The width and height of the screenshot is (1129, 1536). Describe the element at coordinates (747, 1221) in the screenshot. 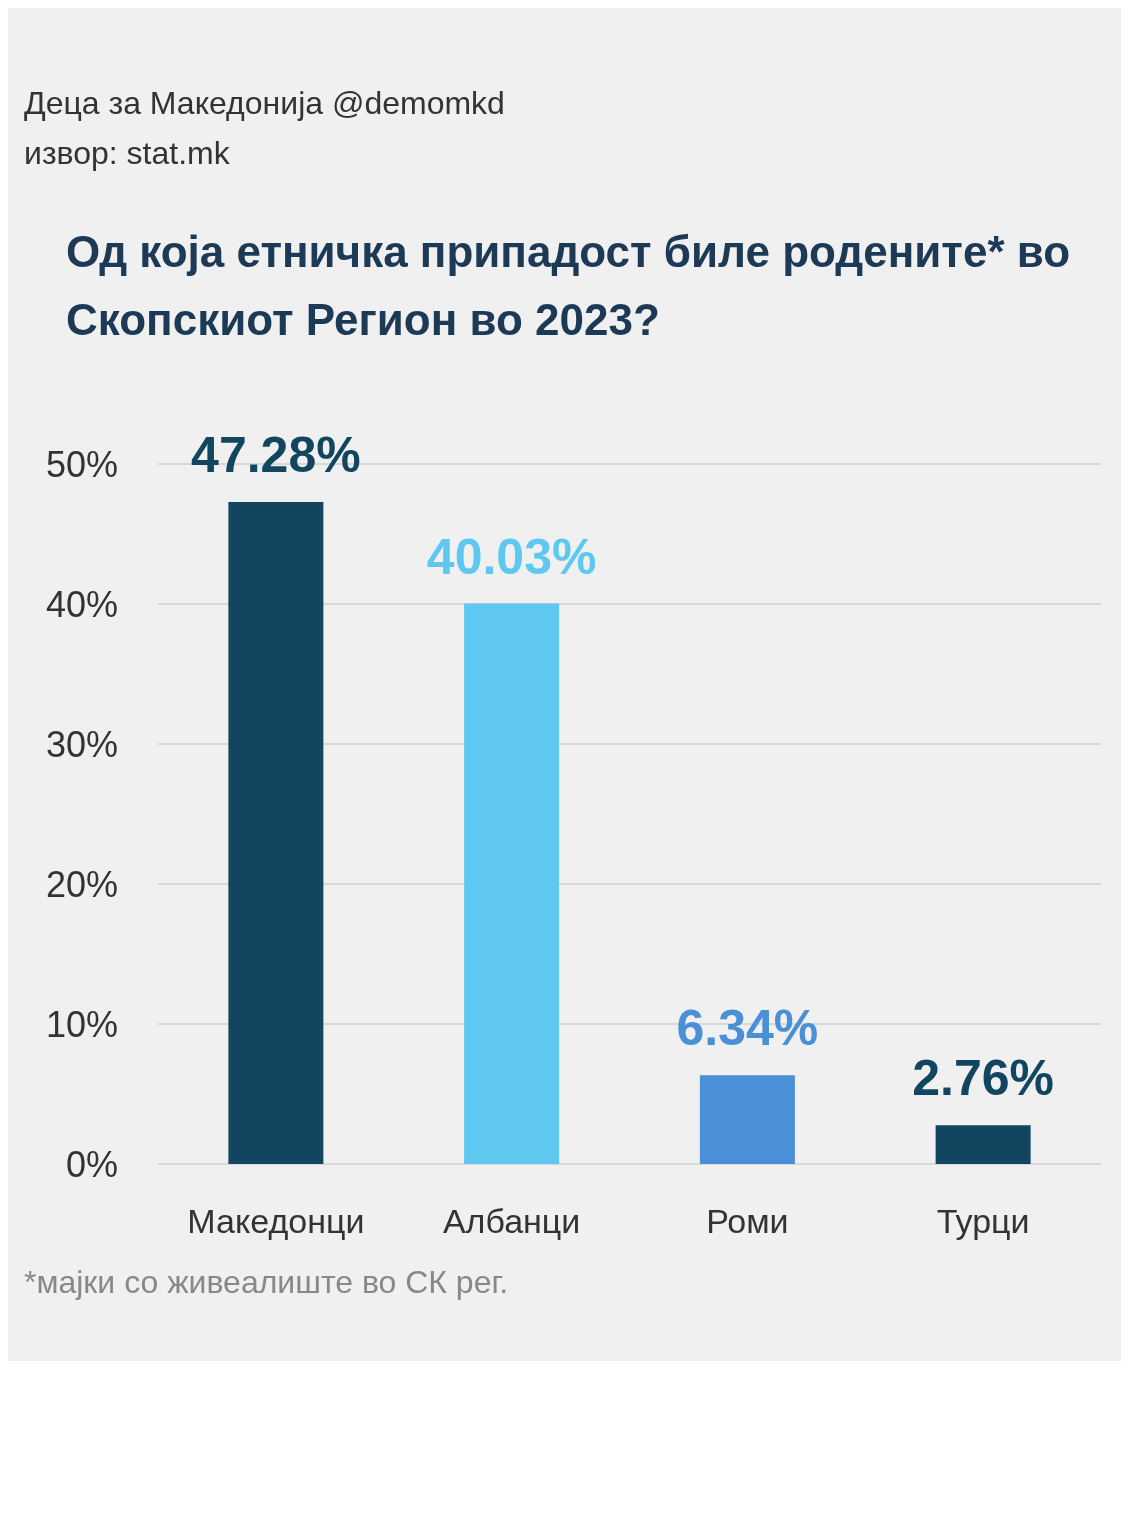

I see `x-tick-label: Роми` at that location.